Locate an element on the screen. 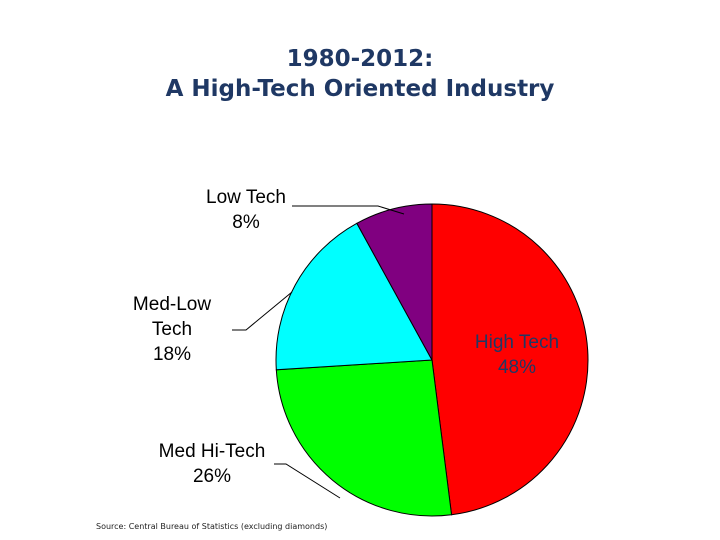  slice-percent-label: 8% is located at coordinates (246, 222).